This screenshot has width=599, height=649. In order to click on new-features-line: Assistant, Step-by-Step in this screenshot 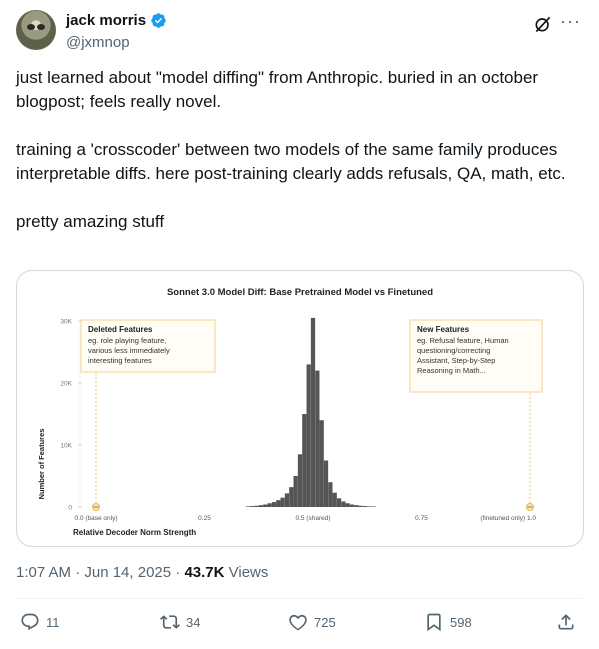, I will do `click(456, 360)`.